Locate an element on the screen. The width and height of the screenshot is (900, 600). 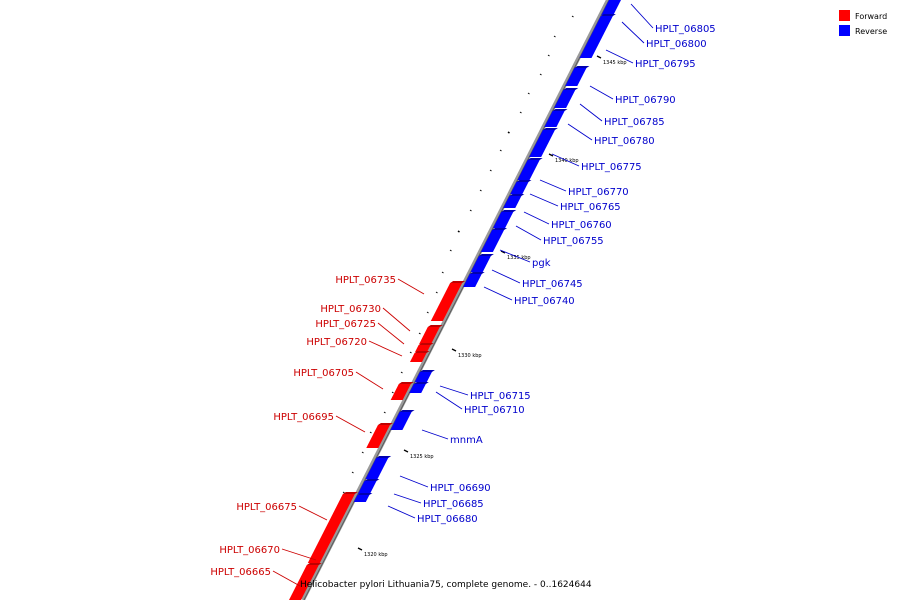
gene-label: HPLT_06730 is located at coordinates (365, 318).